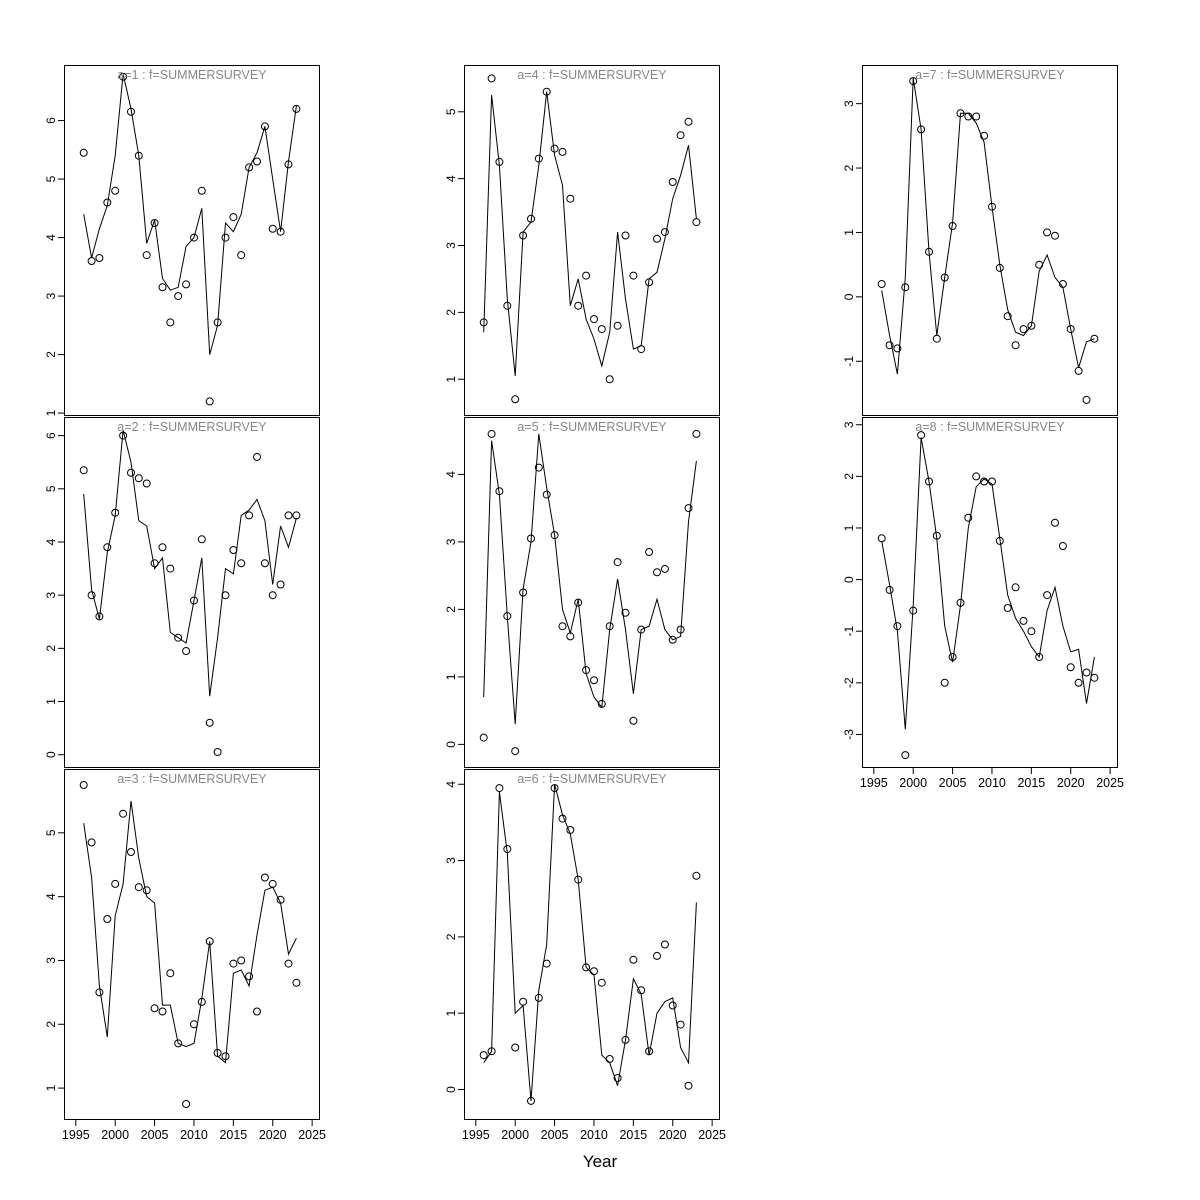 The height and width of the screenshot is (1200, 1200). Describe the element at coordinates (592, 779) in the screenshot. I see `svg-text: a=6 : f=SUMMERSURVEY` at that location.